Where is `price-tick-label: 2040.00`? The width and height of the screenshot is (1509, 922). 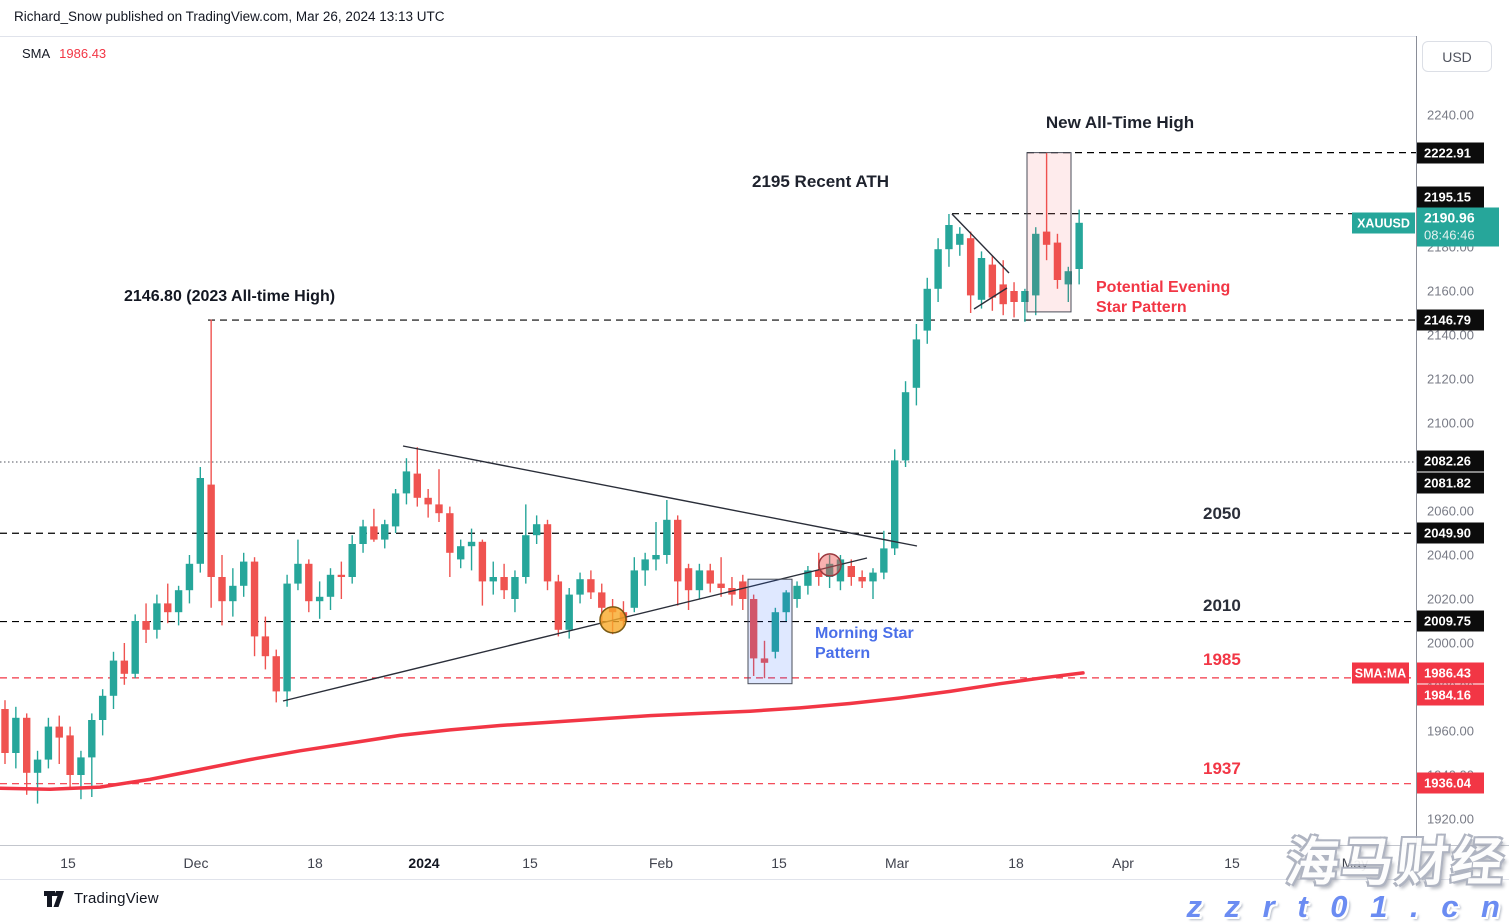 price-tick-label: 2040.00 is located at coordinates (1450, 555).